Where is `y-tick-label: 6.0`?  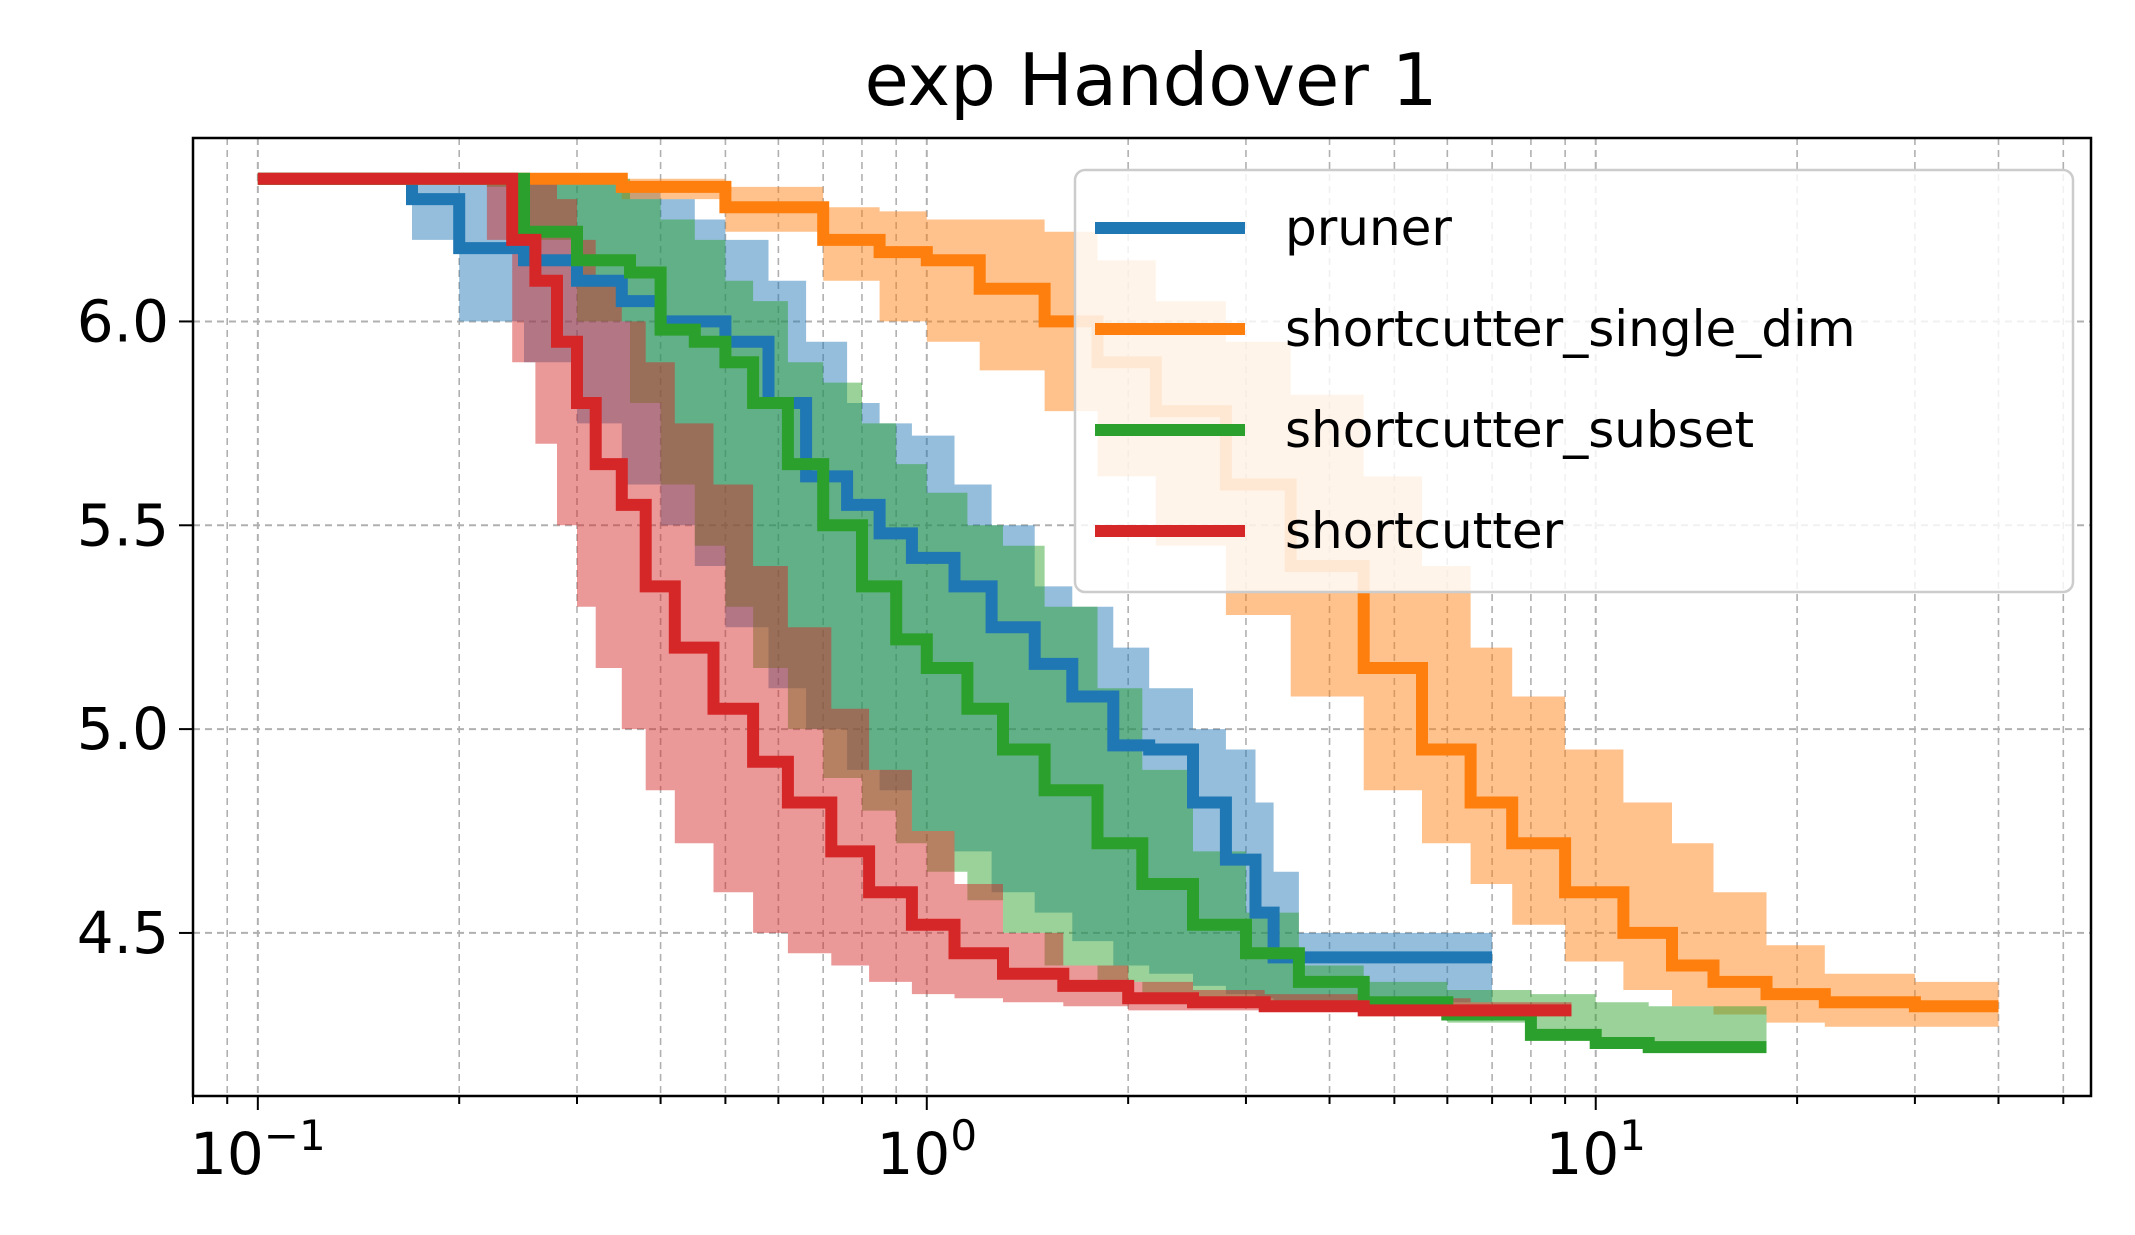
y-tick-label: 6.0 is located at coordinates (123, 321).